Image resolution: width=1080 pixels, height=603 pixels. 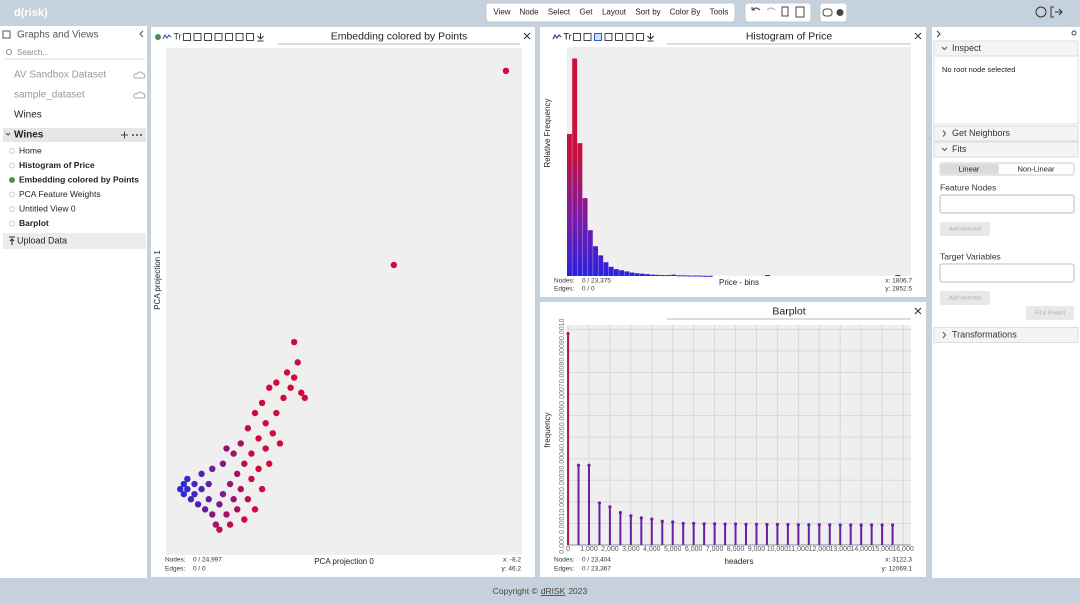 I want to click on cloud-icon, so click(x=139, y=75).